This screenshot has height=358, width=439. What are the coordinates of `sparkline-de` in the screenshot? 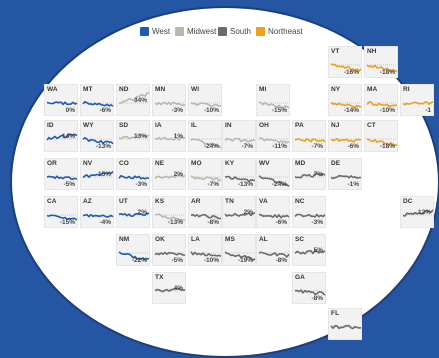 It's located at (346, 177).